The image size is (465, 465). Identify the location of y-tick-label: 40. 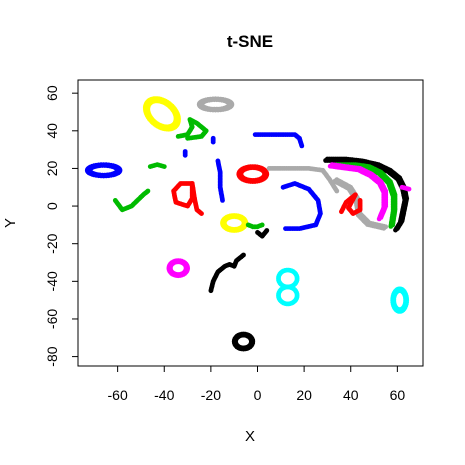
(52, 131).